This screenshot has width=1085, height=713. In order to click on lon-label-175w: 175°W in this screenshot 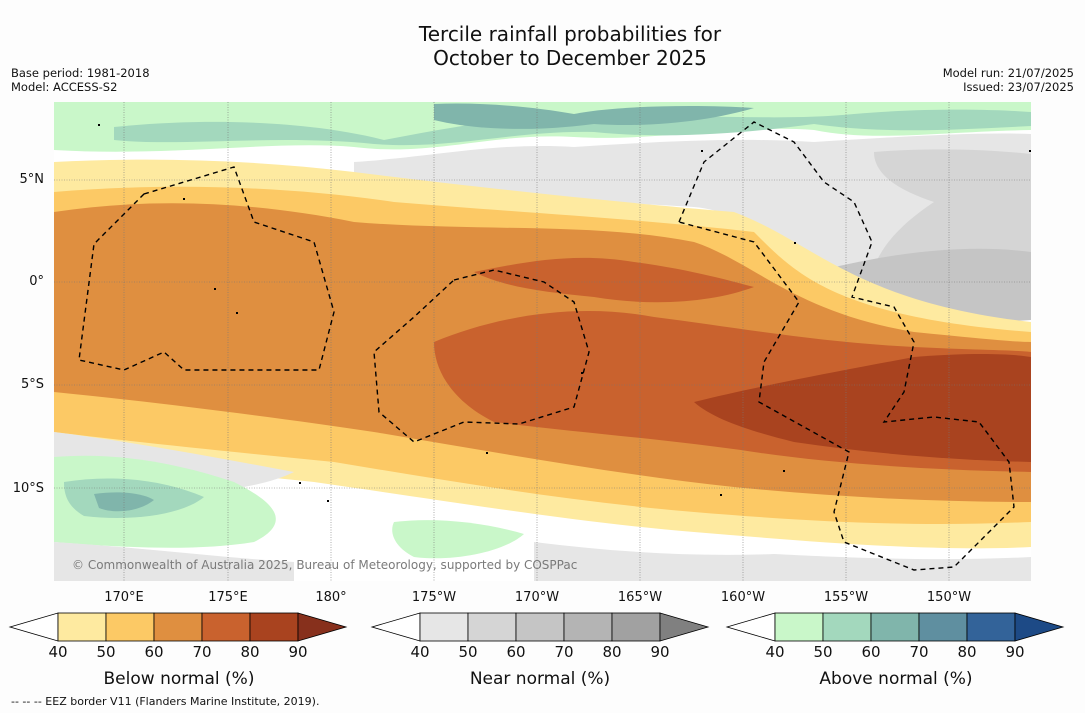, I will do `click(434, 597)`.